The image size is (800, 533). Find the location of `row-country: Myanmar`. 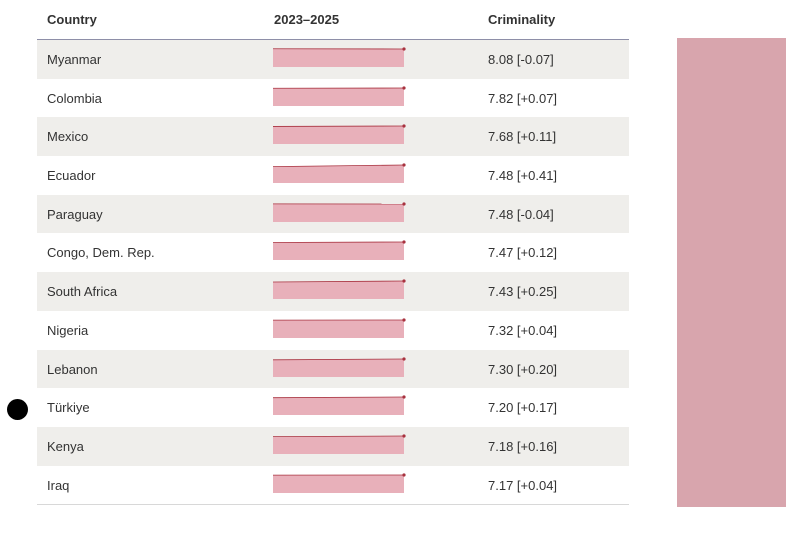

row-country: Myanmar is located at coordinates (74, 59).